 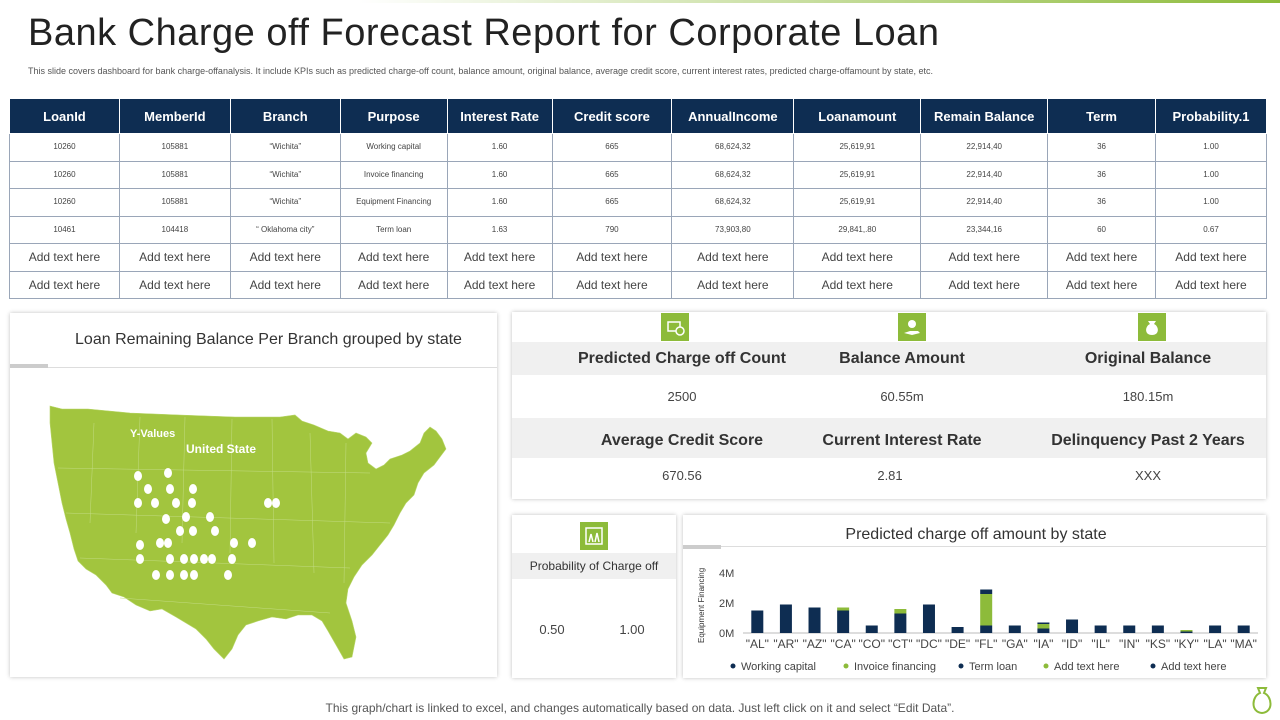 I want to click on table-header-cell: Credit score, so click(x=612, y=116).